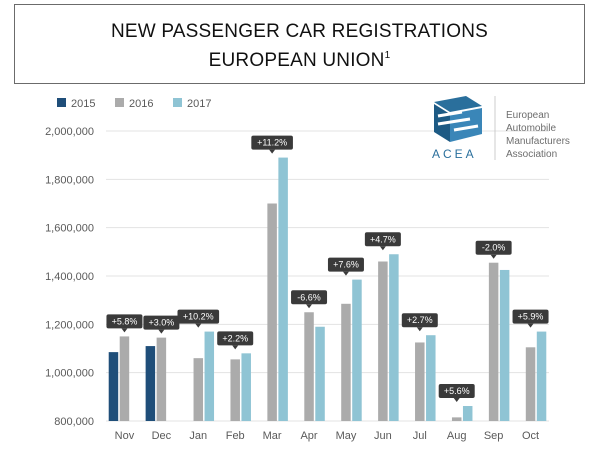 This screenshot has height=450, width=600. I want to click on change-label-text: -2.0%, so click(494, 248).